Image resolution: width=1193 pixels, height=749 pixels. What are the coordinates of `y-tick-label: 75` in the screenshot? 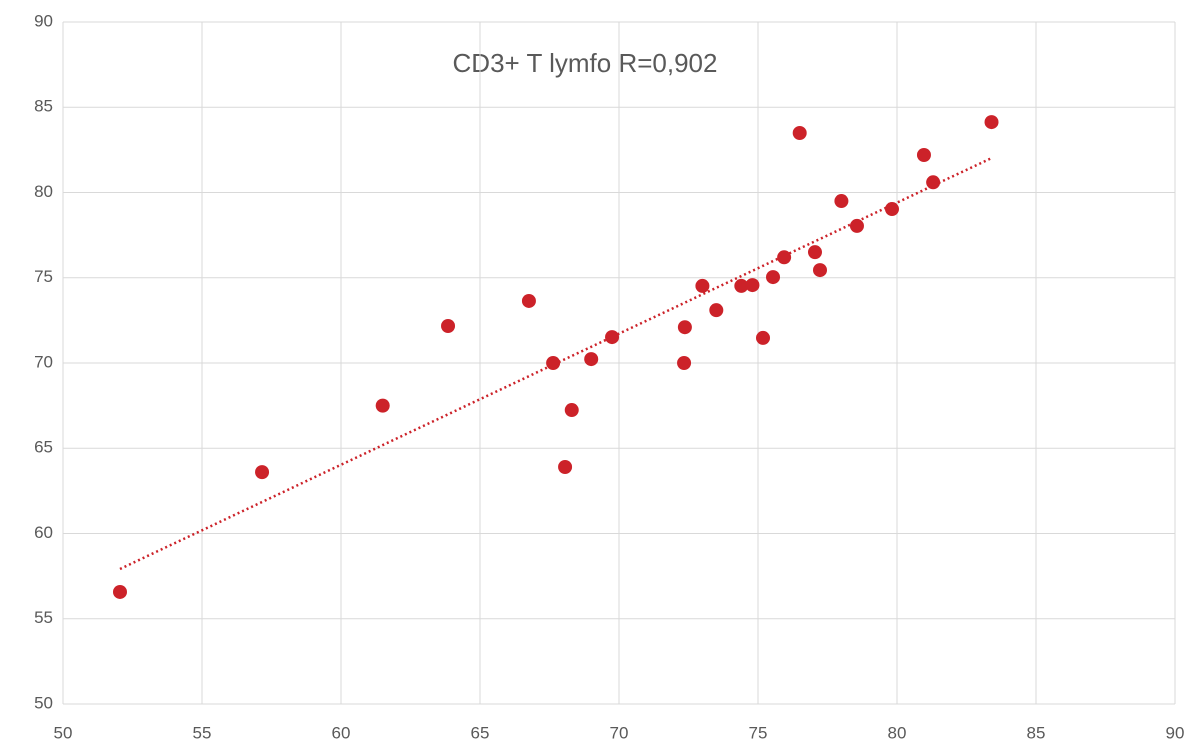 It's located at (43, 276).